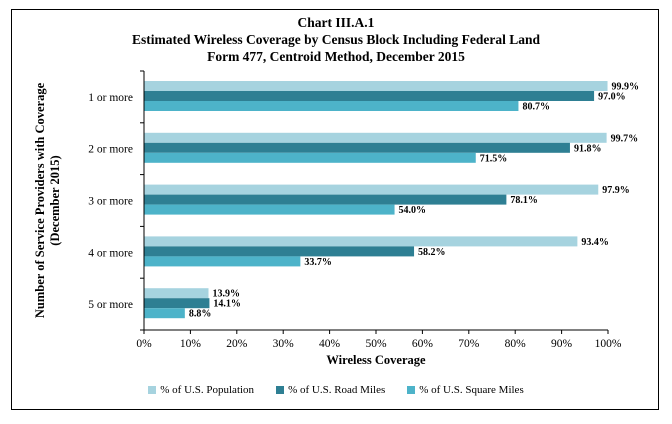 The width and height of the screenshot is (672, 424). Describe the element at coordinates (432, 252) in the screenshot. I see `data-label: 58.2%` at that location.